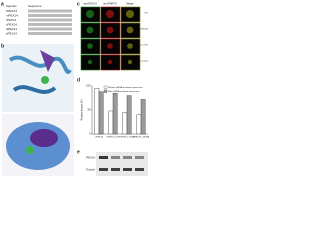 Image resolution: width=320 pixels, height=240 pixels. Describe the element at coordinates (113, 138) in the screenshot. I see `x-tick-label: siPEX14 +WT` at that location.